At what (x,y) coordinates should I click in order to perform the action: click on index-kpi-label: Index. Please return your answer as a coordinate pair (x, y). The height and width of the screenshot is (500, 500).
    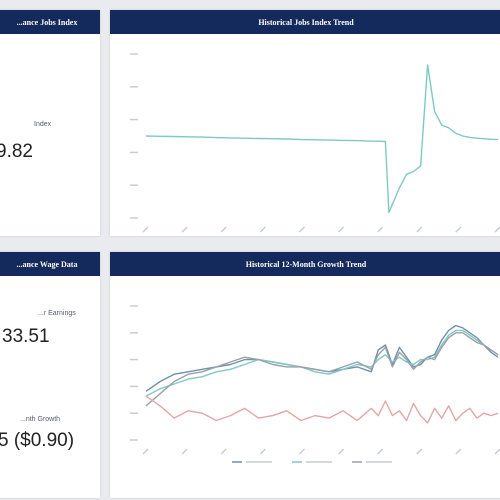
    Looking at the image, I should click on (43, 124).